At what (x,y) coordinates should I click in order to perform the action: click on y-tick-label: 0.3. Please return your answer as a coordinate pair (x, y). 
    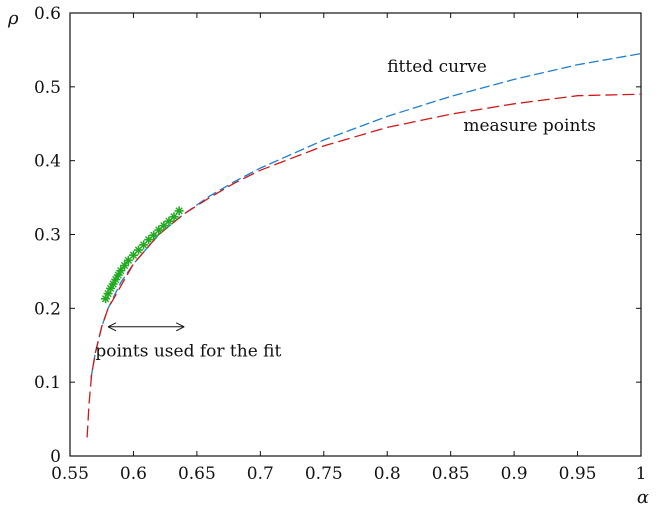
    Looking at the image, I should click on (47, 236).